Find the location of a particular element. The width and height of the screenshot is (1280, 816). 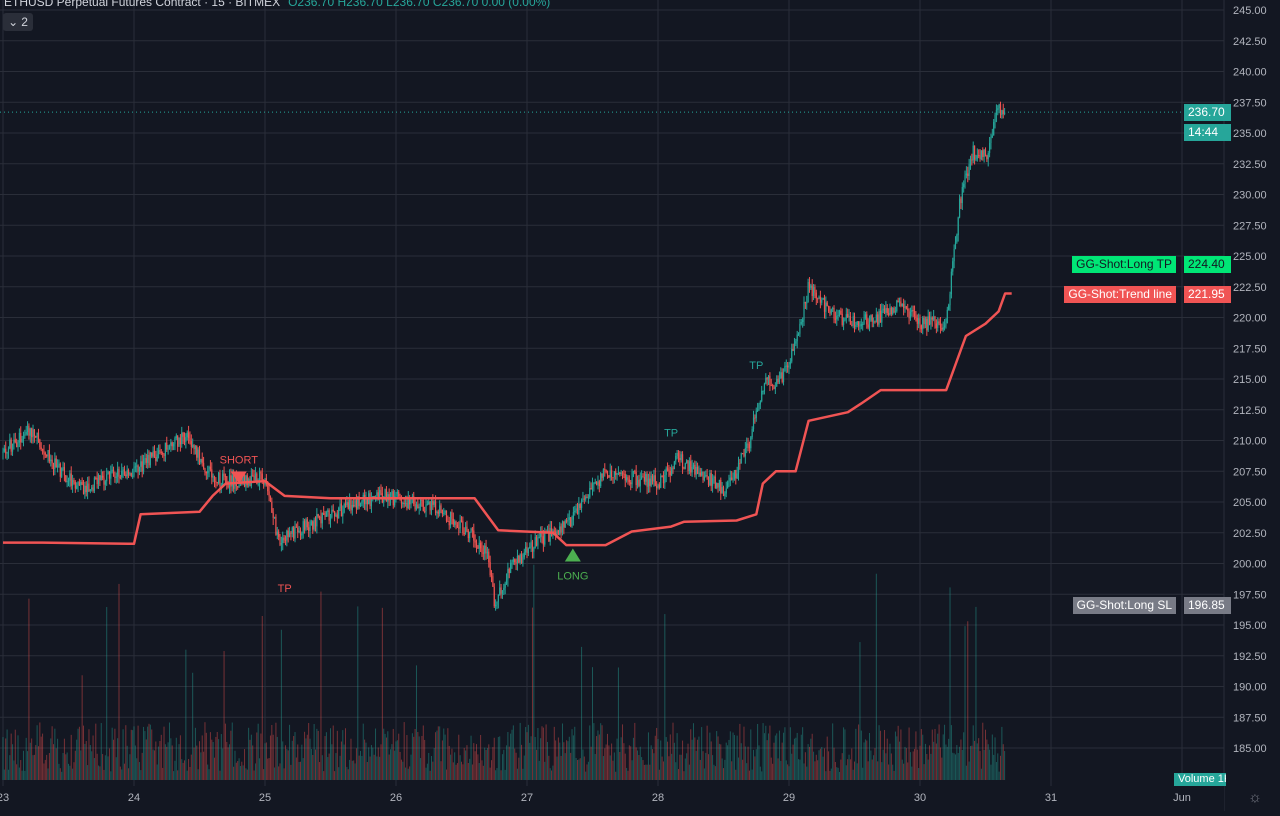

current-price-tag: 236.70 is located at coordinates (1207, 112).